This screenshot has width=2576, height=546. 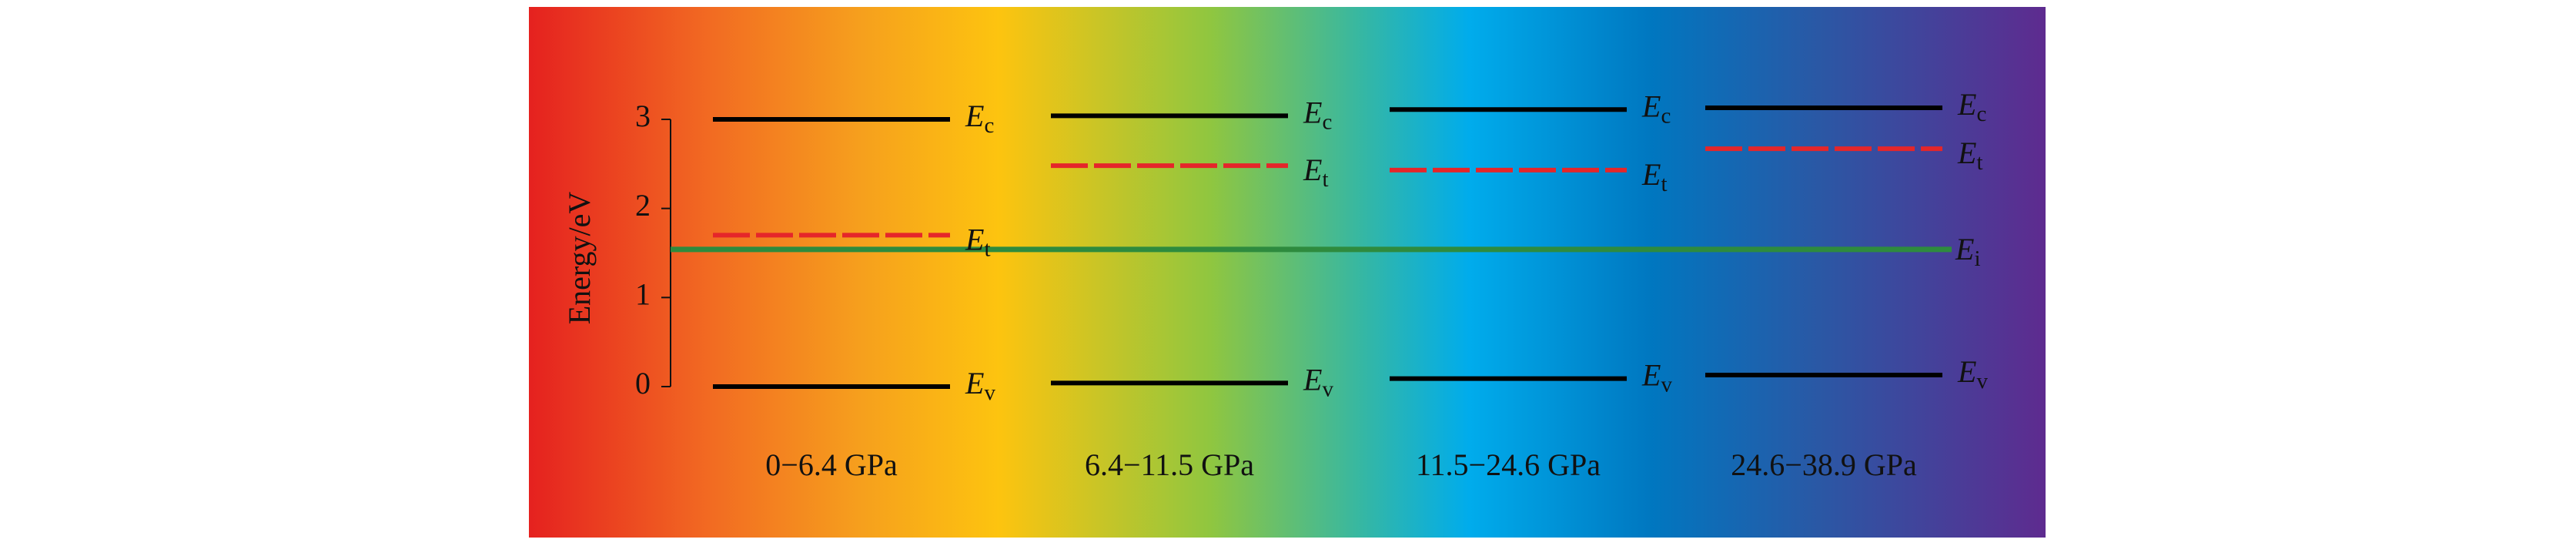 I want to click on x-tick-label: 24.6−38.9 GPa, so click(x=1824, y=465).